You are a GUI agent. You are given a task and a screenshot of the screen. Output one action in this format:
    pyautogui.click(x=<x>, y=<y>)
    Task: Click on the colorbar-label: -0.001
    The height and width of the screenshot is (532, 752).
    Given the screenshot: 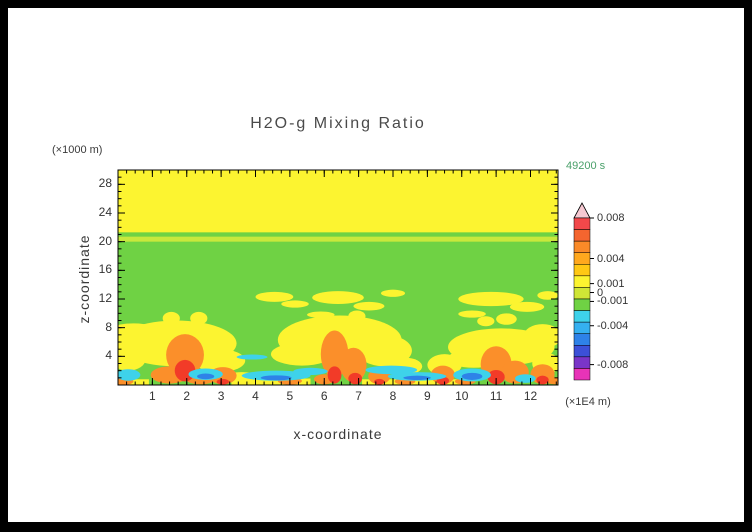 What is the action you would take?
    pyautogui.click(x=613, y=301)
    